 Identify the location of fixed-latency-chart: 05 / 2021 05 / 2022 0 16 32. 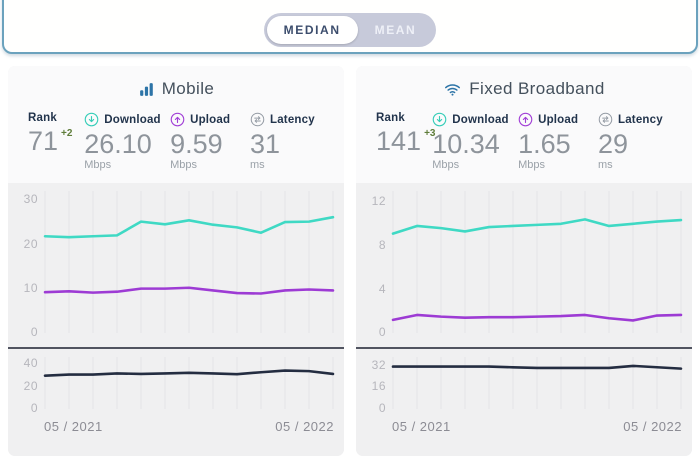
(524, 393).